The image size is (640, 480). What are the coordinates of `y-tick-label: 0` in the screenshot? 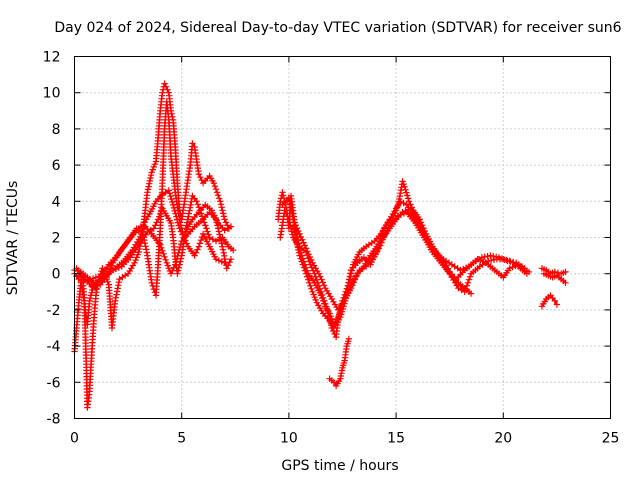 It's located at (56, 275).